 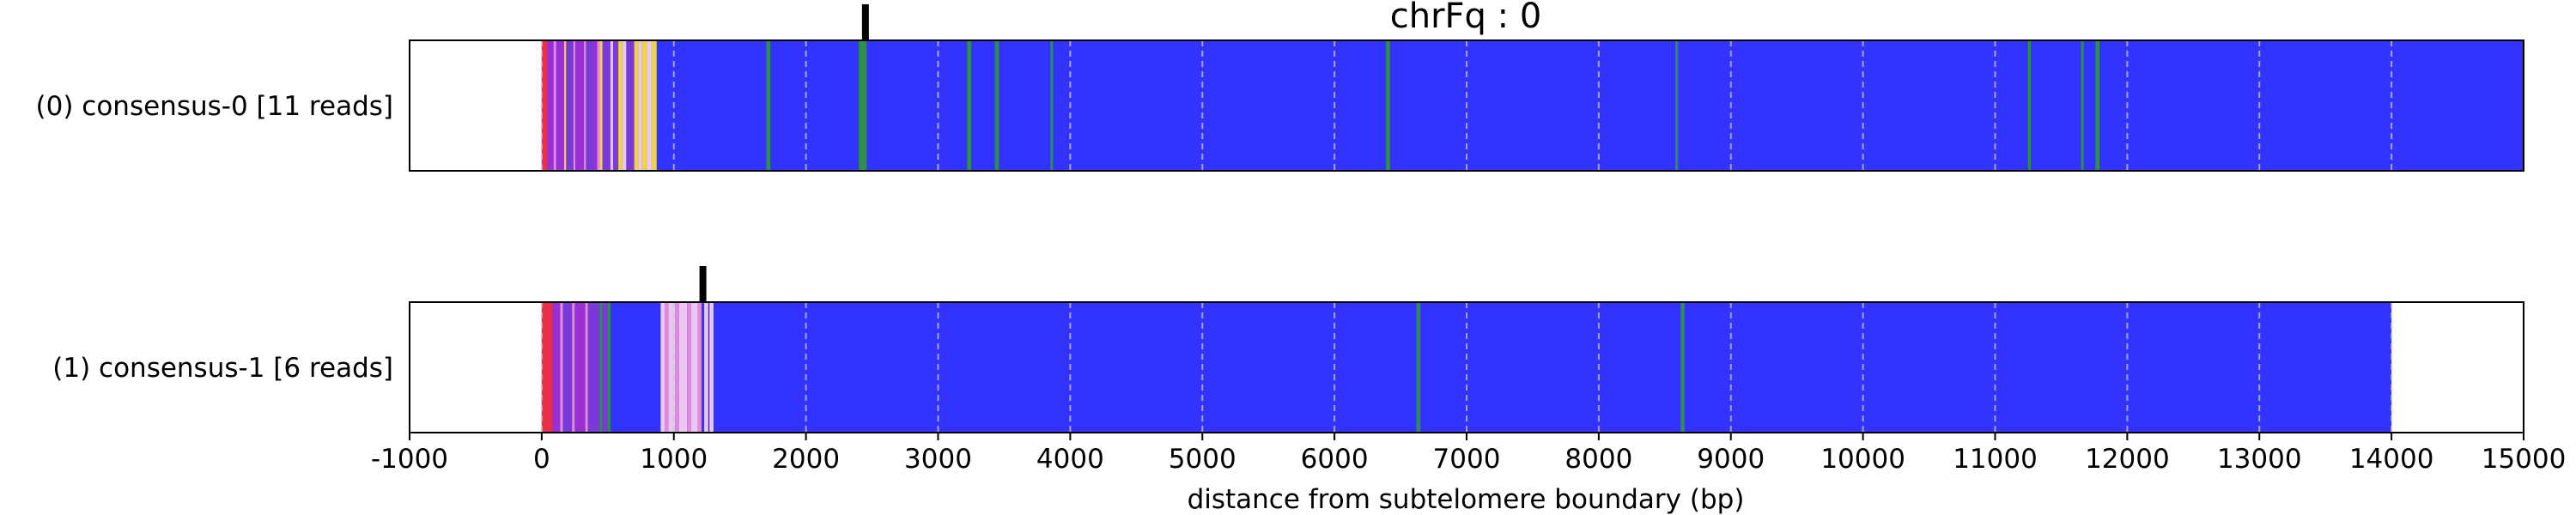 I want to click on x-tick-label: 12000, so click(x=2127, y=459).